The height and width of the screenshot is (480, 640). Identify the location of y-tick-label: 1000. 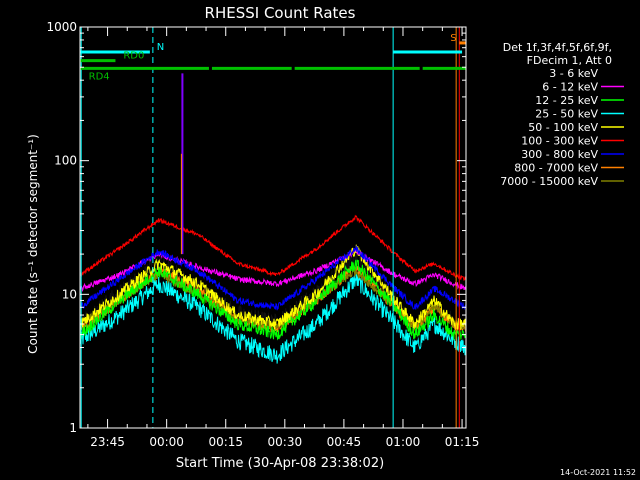
(61, 27).